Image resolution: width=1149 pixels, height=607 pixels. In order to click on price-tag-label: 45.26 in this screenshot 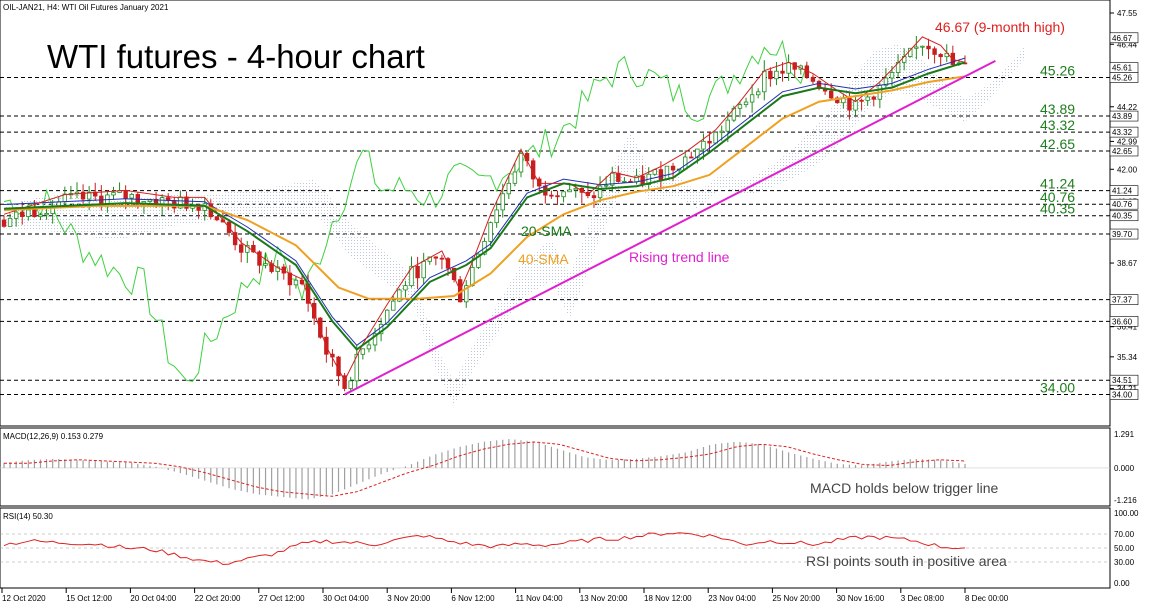, I will do `click(1122, 77)`.